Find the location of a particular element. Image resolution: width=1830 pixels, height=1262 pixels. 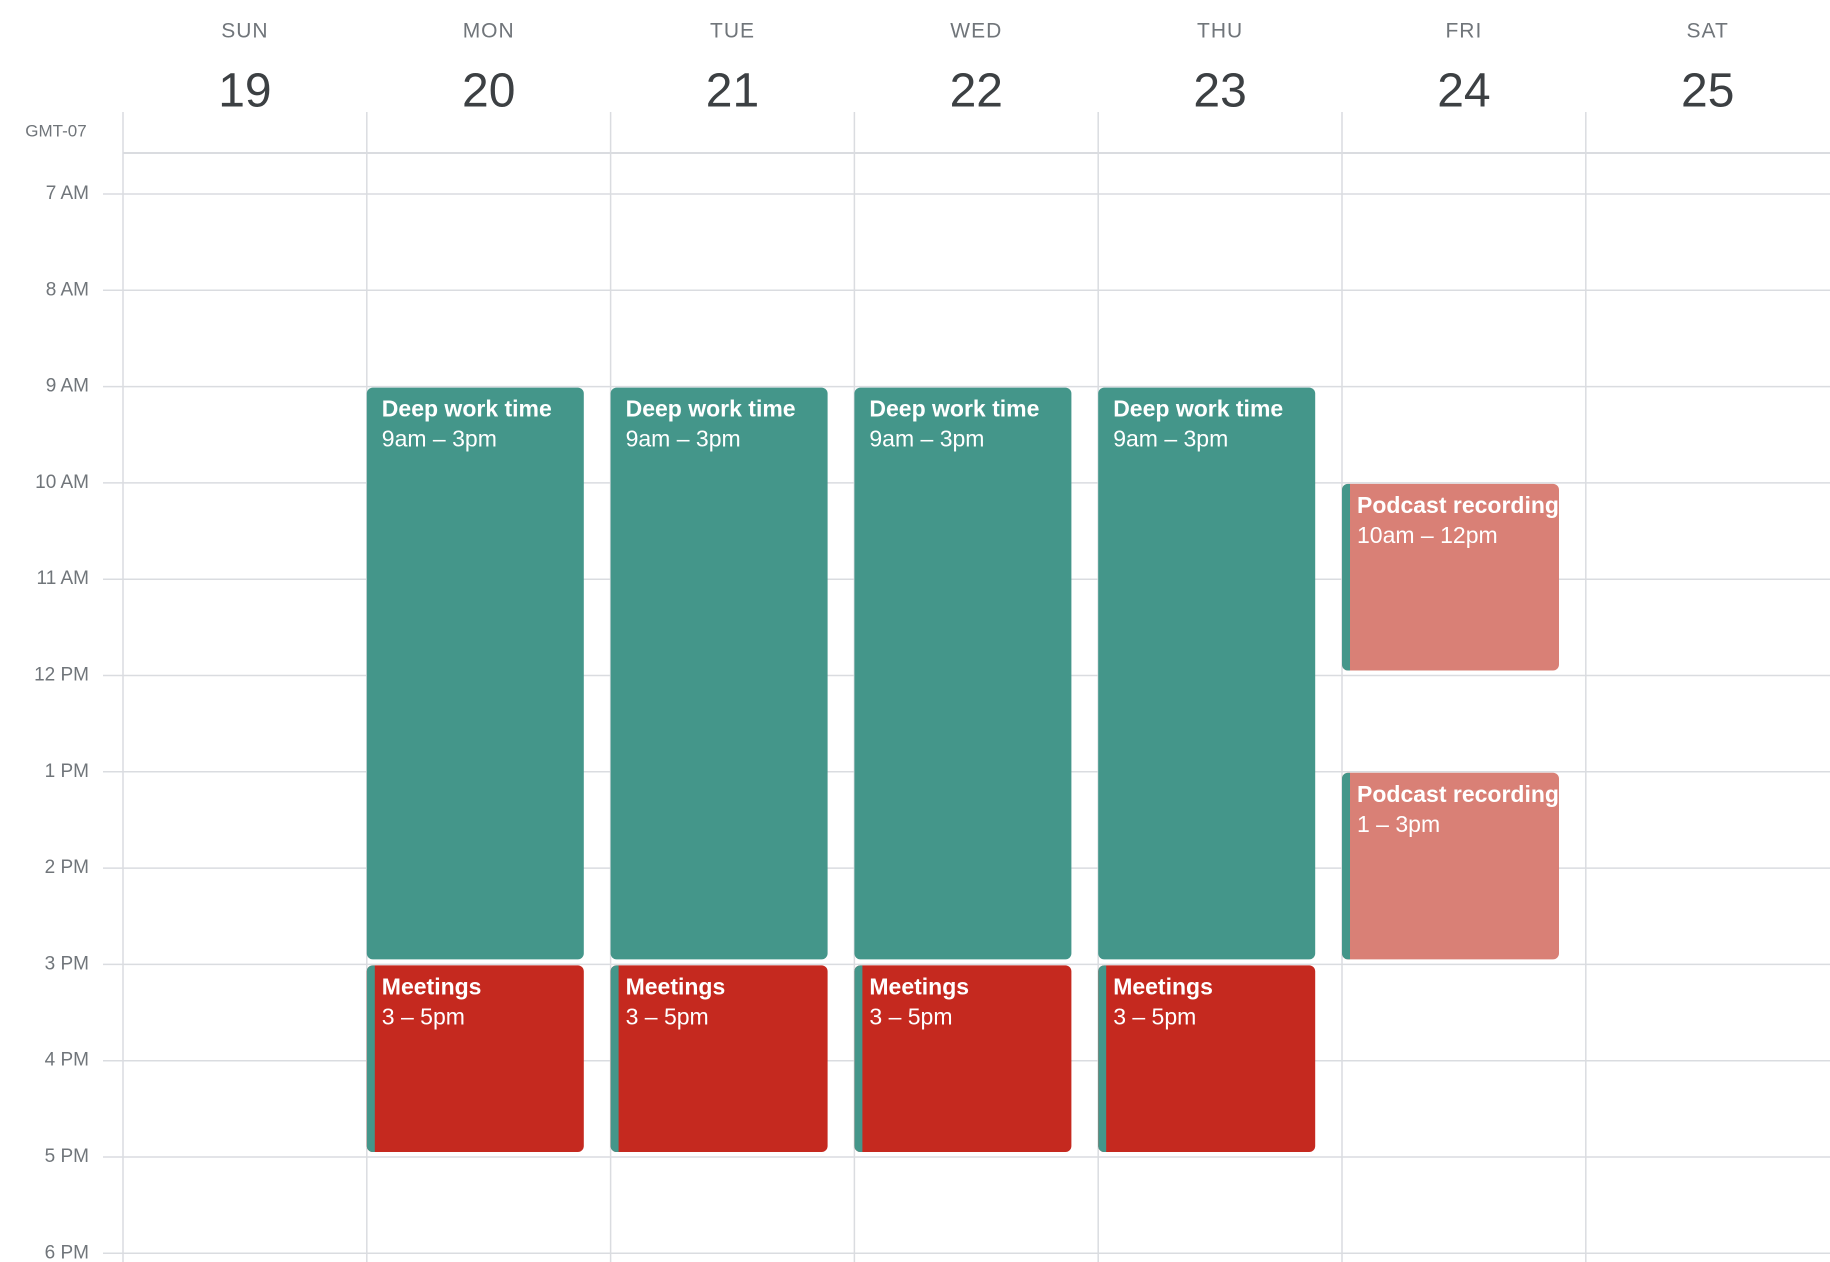

day-date: 24 is located at coordinates (1463, 91).